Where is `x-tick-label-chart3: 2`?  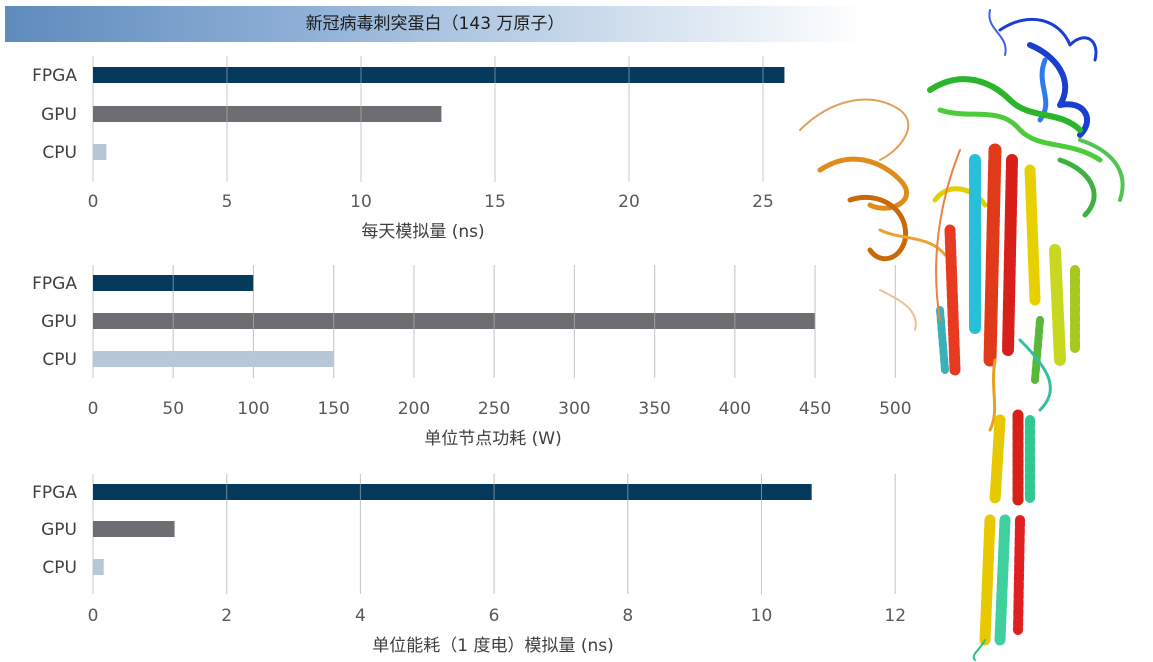 x-tick-label-chart3: 2 is located at coordinates (226, 616).